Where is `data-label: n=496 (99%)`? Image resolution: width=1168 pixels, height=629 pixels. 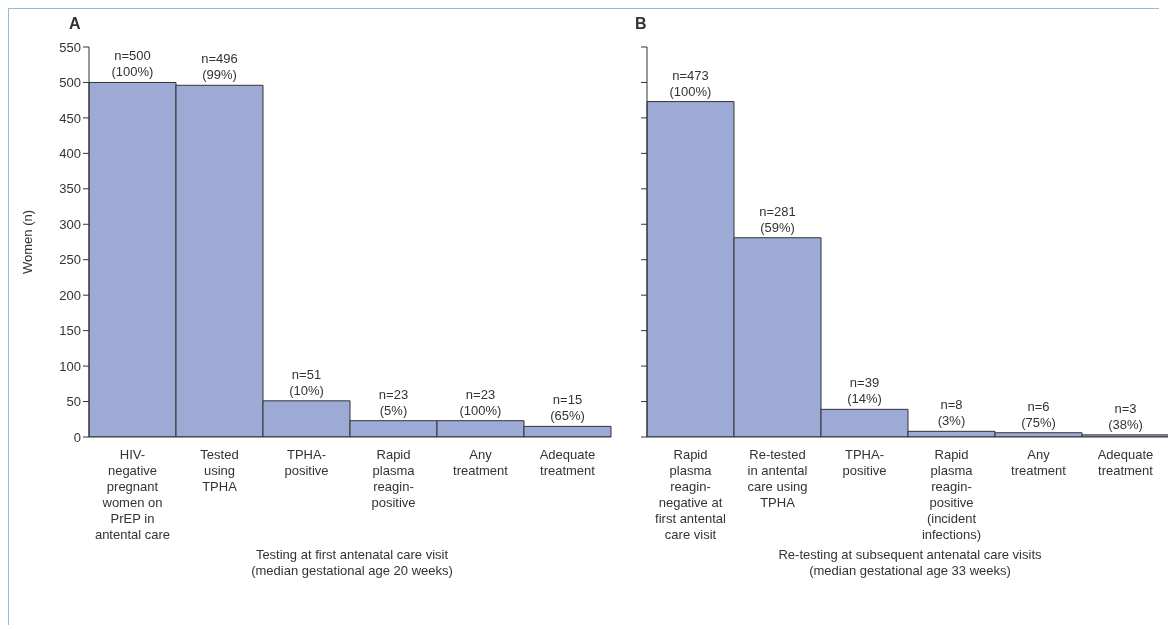 data-label: n=496 (99%) is located at coordinates (219, 67).